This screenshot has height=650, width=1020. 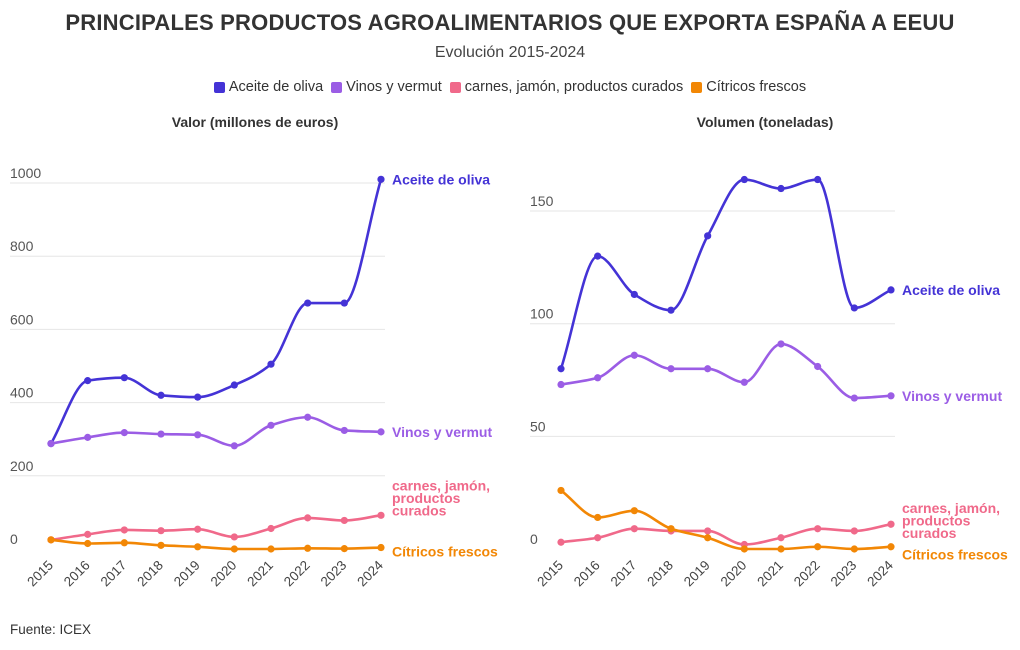 I want to click on x-tick-label: 2022, so click(x=807, y=574).